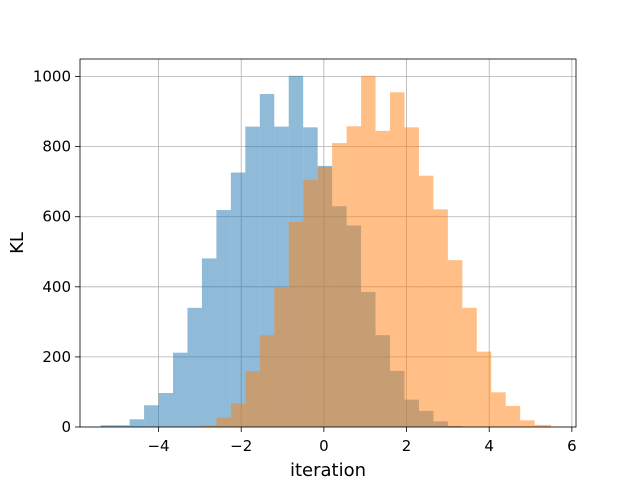 The height and width of the screenshot is (480, 640). What do you see at coordinates (56, 287) in the screenshot?
I see `y-tick-label: 400` at bounding box center [56, 287].